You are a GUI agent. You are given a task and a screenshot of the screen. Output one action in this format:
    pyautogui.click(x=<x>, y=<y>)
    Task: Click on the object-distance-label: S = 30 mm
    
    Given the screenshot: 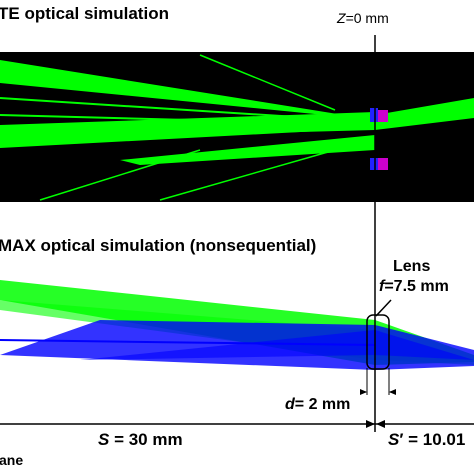 What is the action you would take?
    pyautogui.click(x=140, y=439)
    